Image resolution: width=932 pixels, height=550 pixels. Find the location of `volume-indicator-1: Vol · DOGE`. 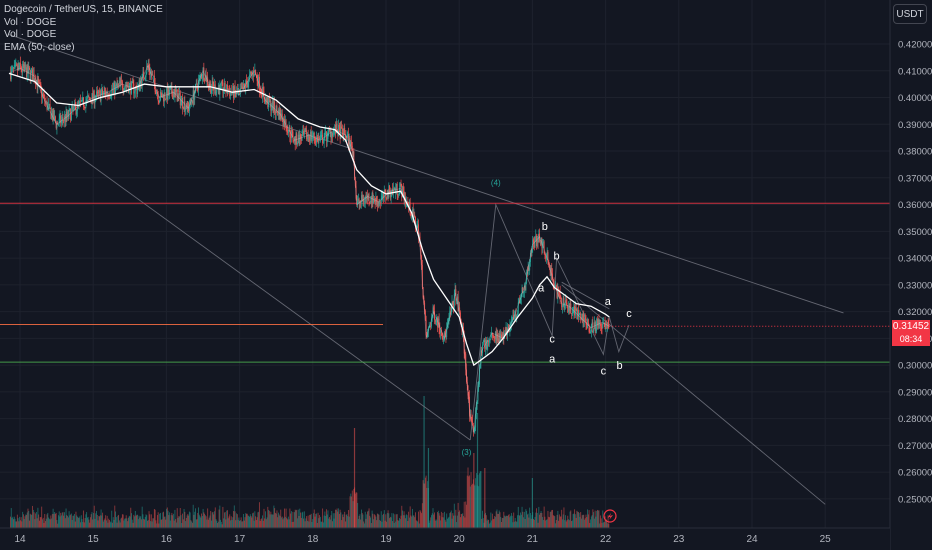

volume-indicator-1: Vol · DOGE is located at coordinates (30, 22).